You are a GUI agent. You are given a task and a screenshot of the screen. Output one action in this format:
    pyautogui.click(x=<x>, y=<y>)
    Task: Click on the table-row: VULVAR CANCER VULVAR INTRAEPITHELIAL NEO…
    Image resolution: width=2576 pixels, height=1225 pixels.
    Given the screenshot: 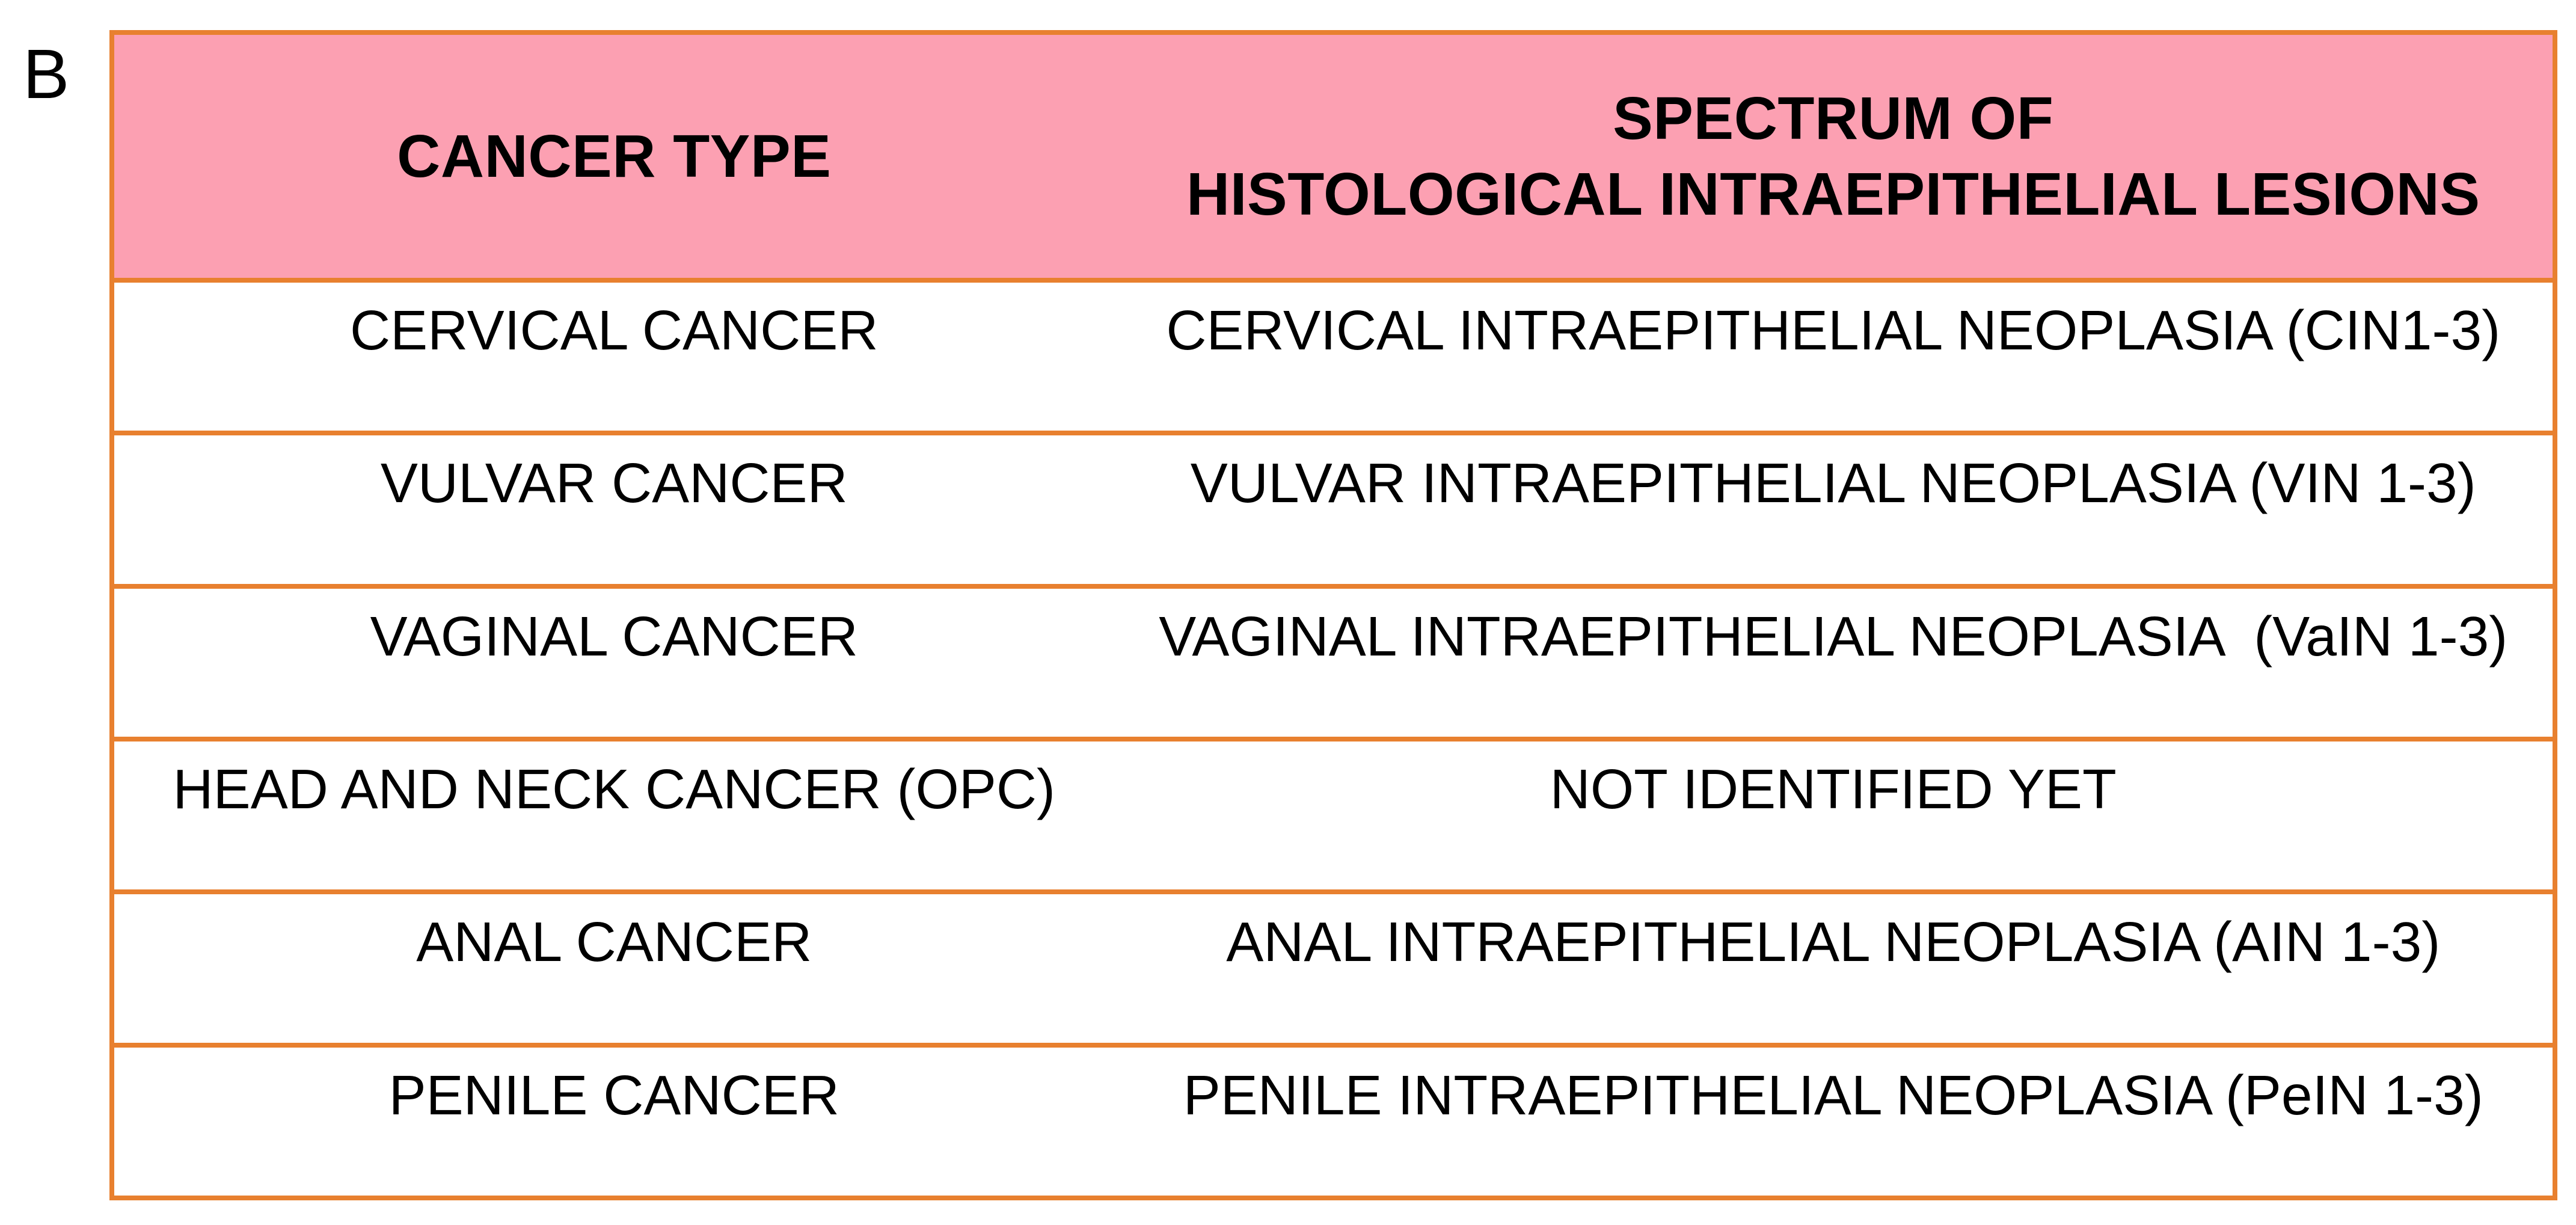 What is the action you would take?
    pyautogui.click(x=1333, y=507)
    